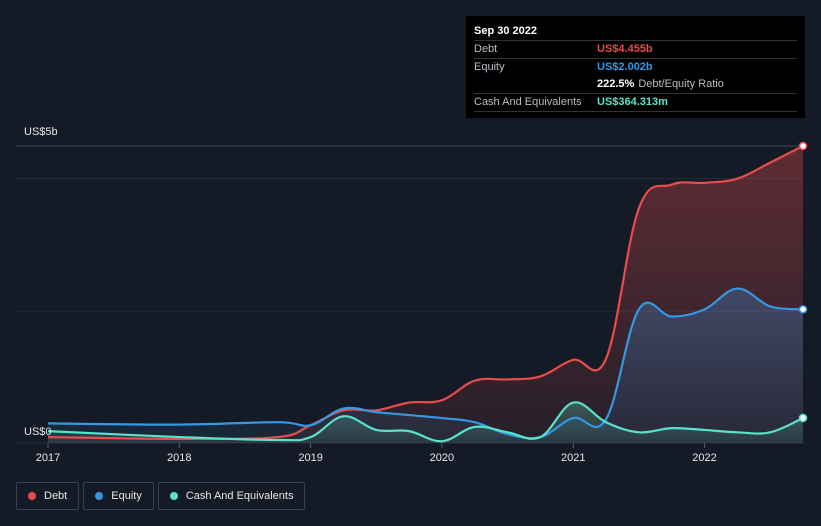 The height and width of the screenshot is (526, 821). I want to click on debt-end-point, so click(803, 146).